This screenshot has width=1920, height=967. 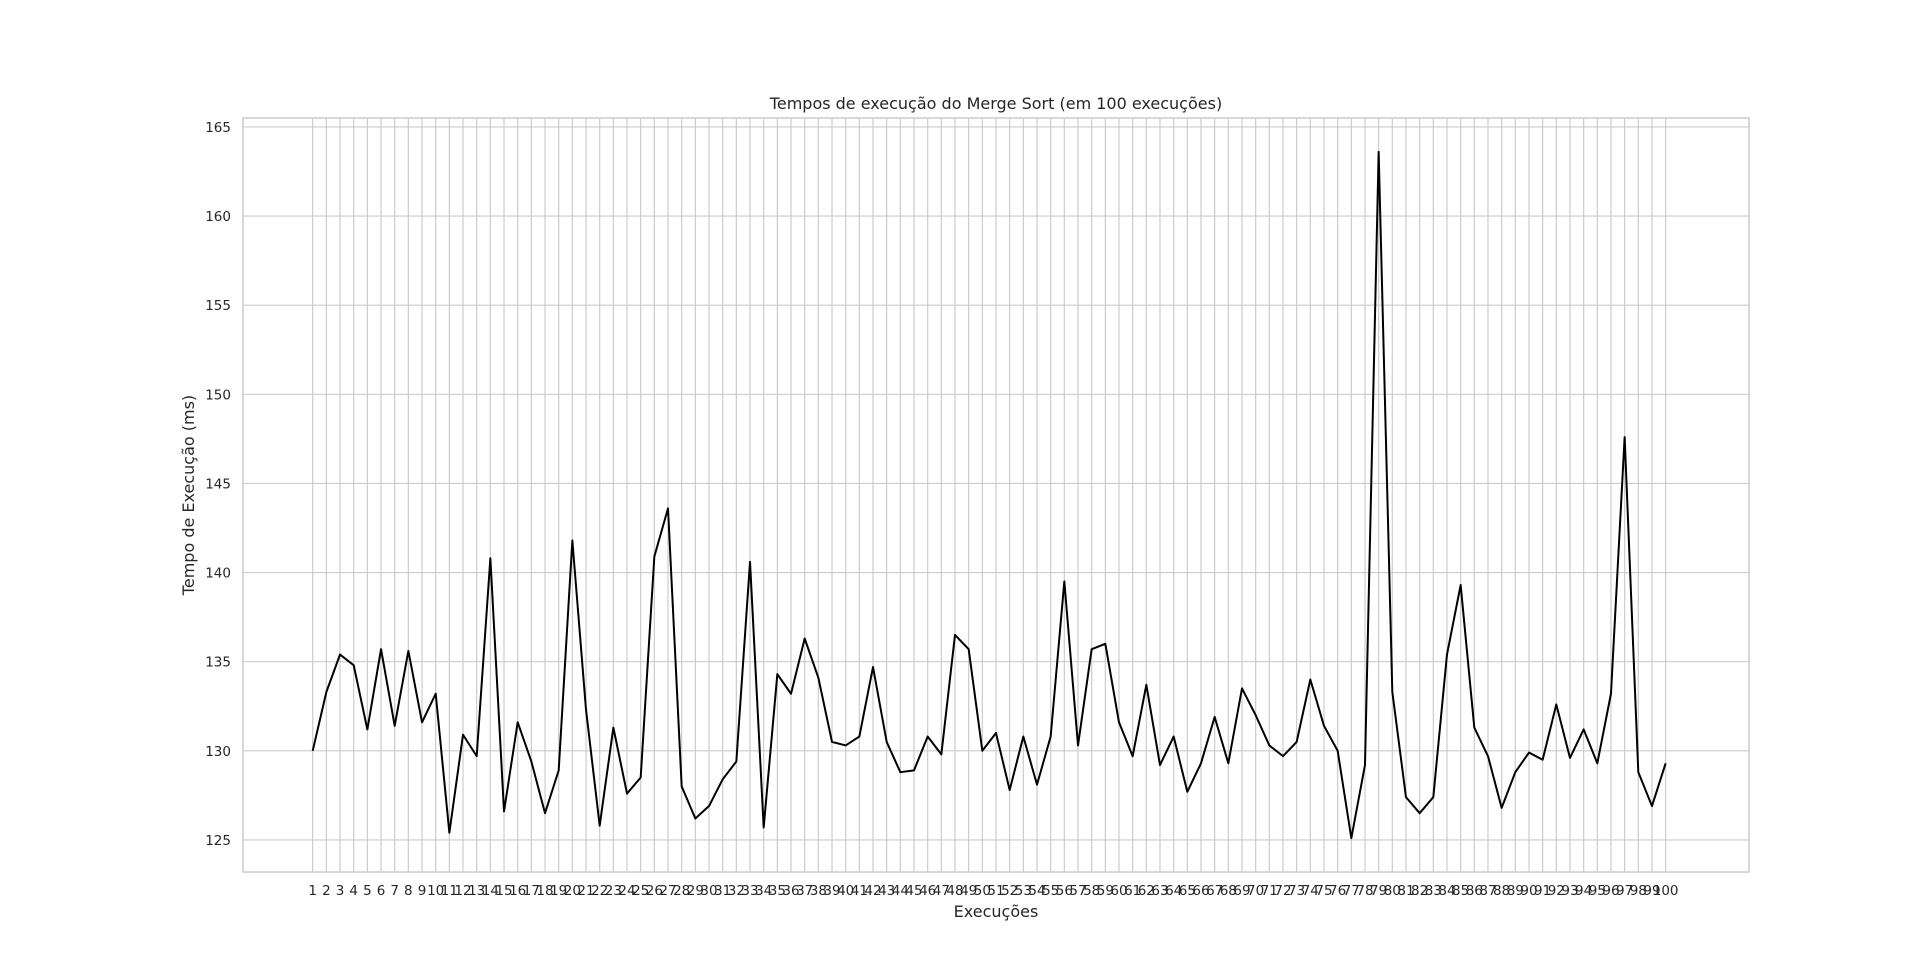 What do you see at coordinates (749, 891) in the screenshot?
I see `x-tick-label: 33` at bounding box center [749, 891].